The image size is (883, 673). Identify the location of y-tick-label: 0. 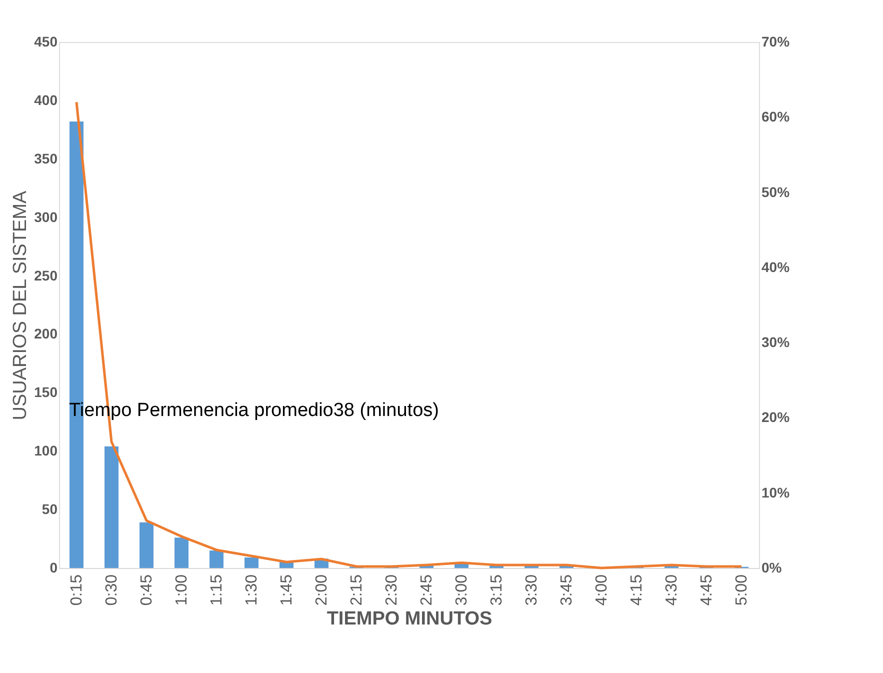
(54, 568).